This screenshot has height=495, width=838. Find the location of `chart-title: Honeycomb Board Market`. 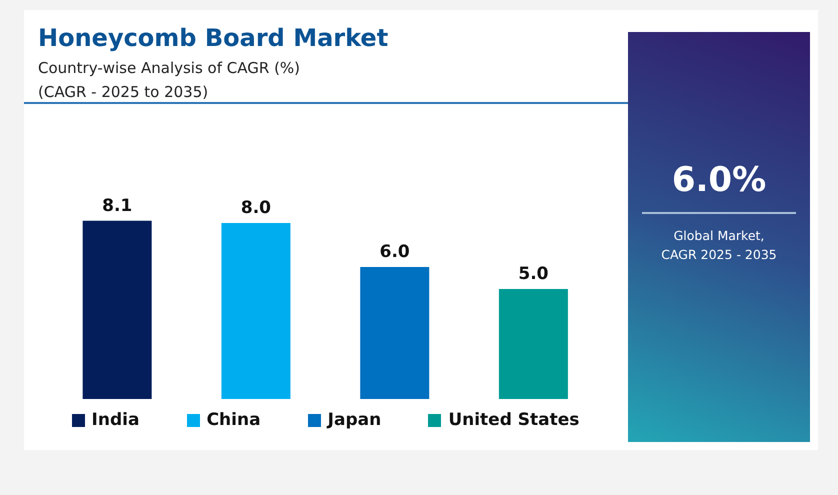

chart-title: Honeycomb Board Market is located at coordinates (213, 38).